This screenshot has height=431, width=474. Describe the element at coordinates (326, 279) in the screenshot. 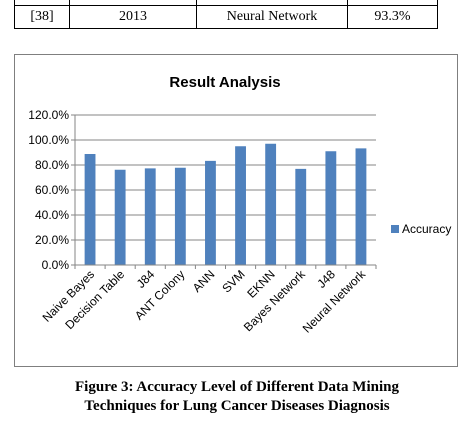

I see `x-tick-label: J48` at that location.